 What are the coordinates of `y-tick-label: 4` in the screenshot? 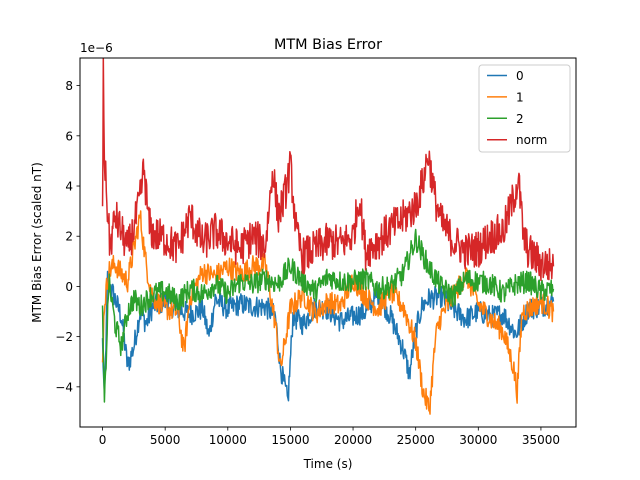 It's located at (69, 187).